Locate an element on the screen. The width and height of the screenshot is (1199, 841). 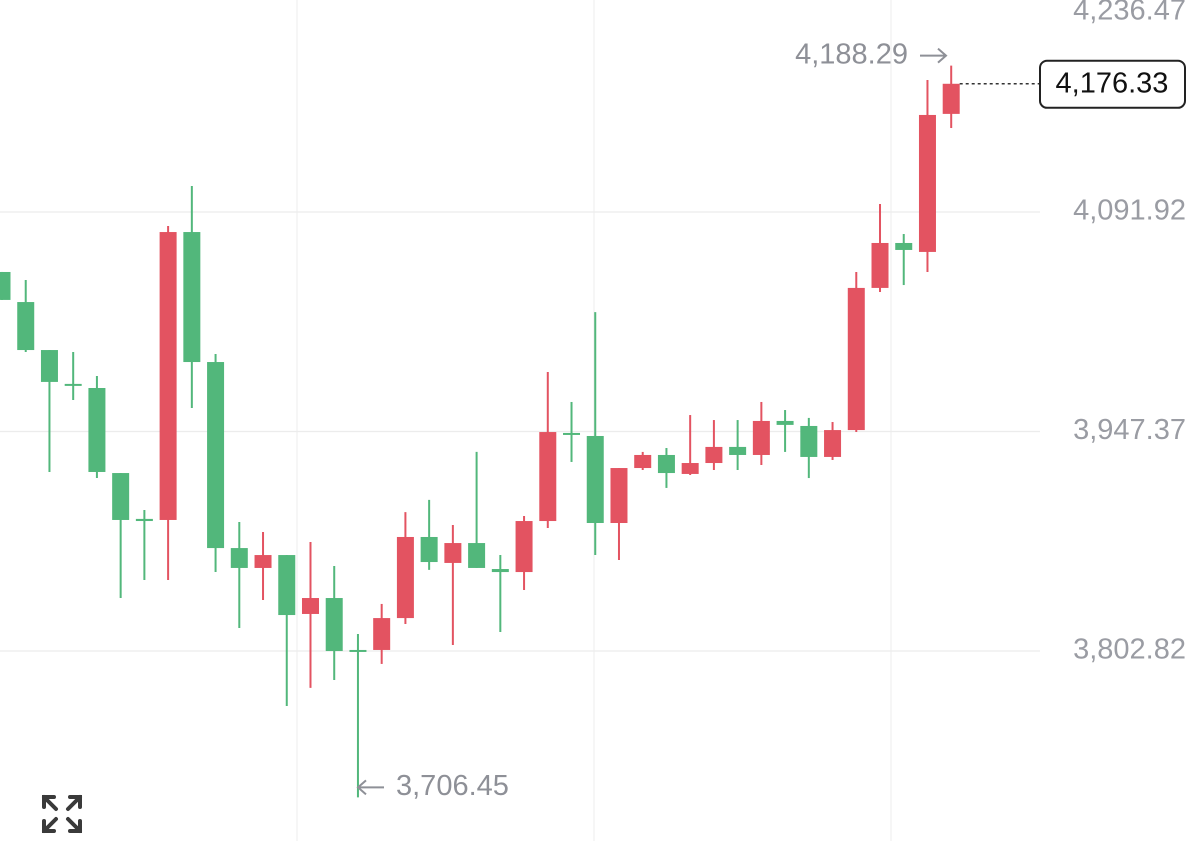
y-tick-label: 3,802.82 is located at coordinates (1129, 650).